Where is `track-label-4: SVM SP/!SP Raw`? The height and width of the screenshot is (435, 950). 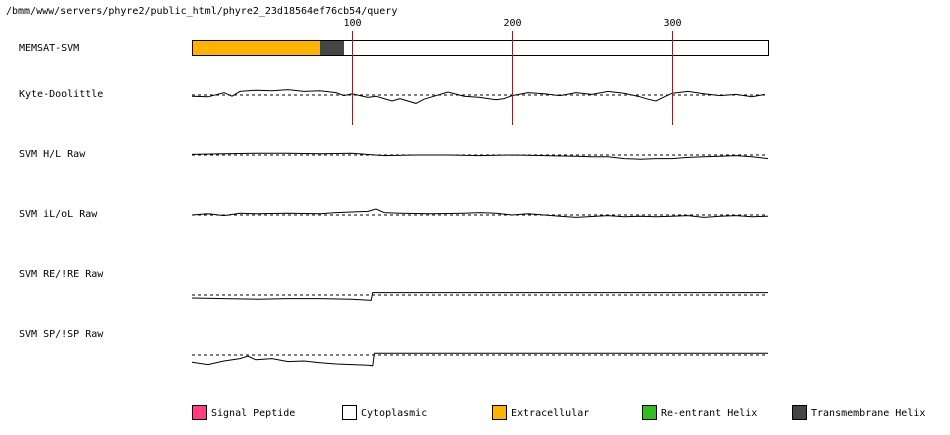 track-label-4: SVM SP/!SP Raw is located at coordinates (61, 334).